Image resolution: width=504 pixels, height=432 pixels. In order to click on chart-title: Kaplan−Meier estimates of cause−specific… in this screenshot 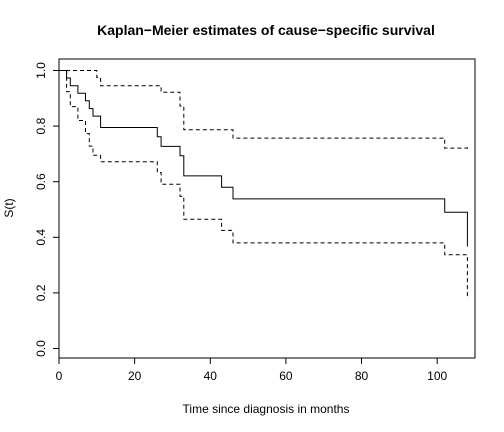, I will do `click(266, 30)`.